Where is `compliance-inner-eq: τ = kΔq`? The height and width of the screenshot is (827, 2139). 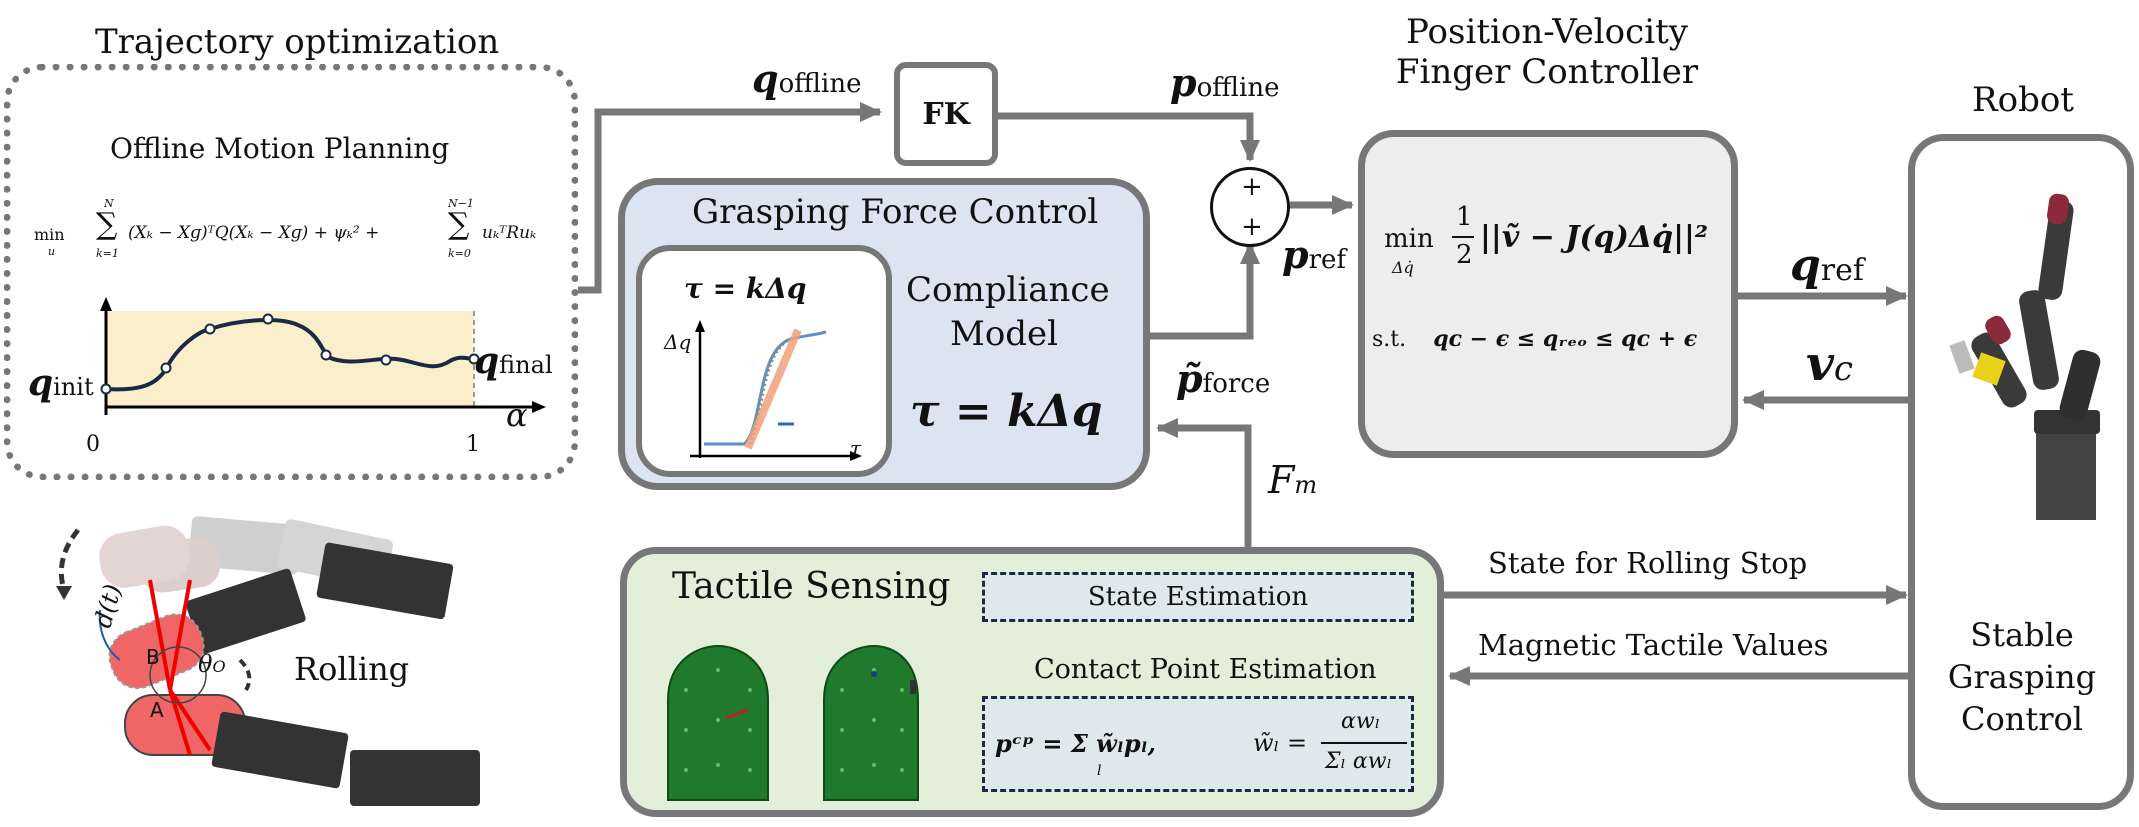 compliance-inner-eq: τ = kΔq is located at coordinates (745, 288).